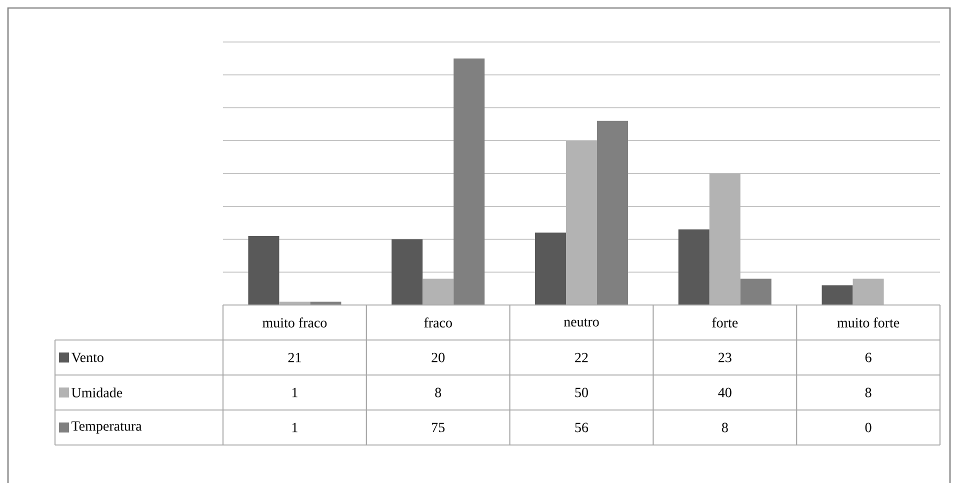 The height and width of the screenshot is (483, 956). What do you see at coordinates (581, 322) in the screenshot?
I see `x-tick-label: neutro` at bounding box center [581, 322].